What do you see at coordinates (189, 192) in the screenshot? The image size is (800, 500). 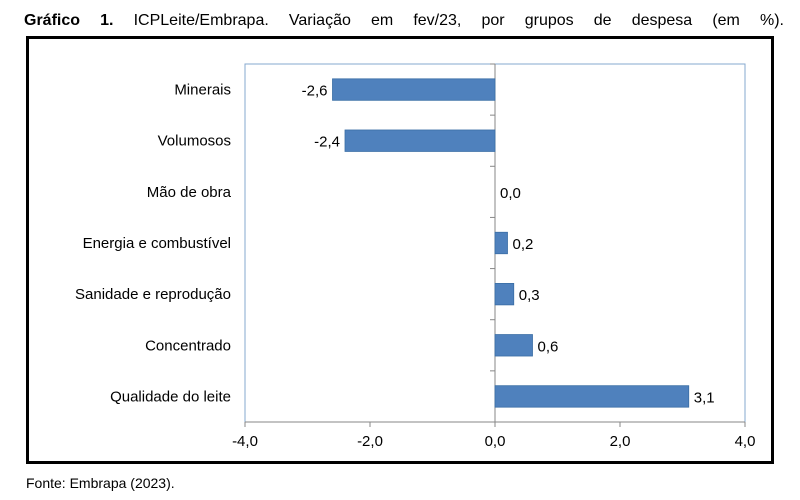 I see `category-label: Mão de obra` at bounding box center [189, 192].